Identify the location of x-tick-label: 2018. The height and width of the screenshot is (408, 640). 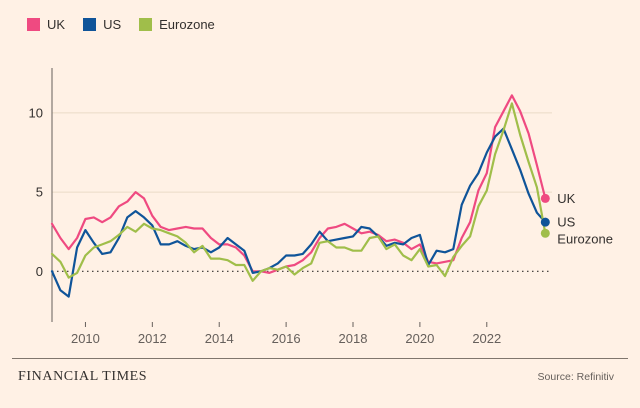
(353, 338).